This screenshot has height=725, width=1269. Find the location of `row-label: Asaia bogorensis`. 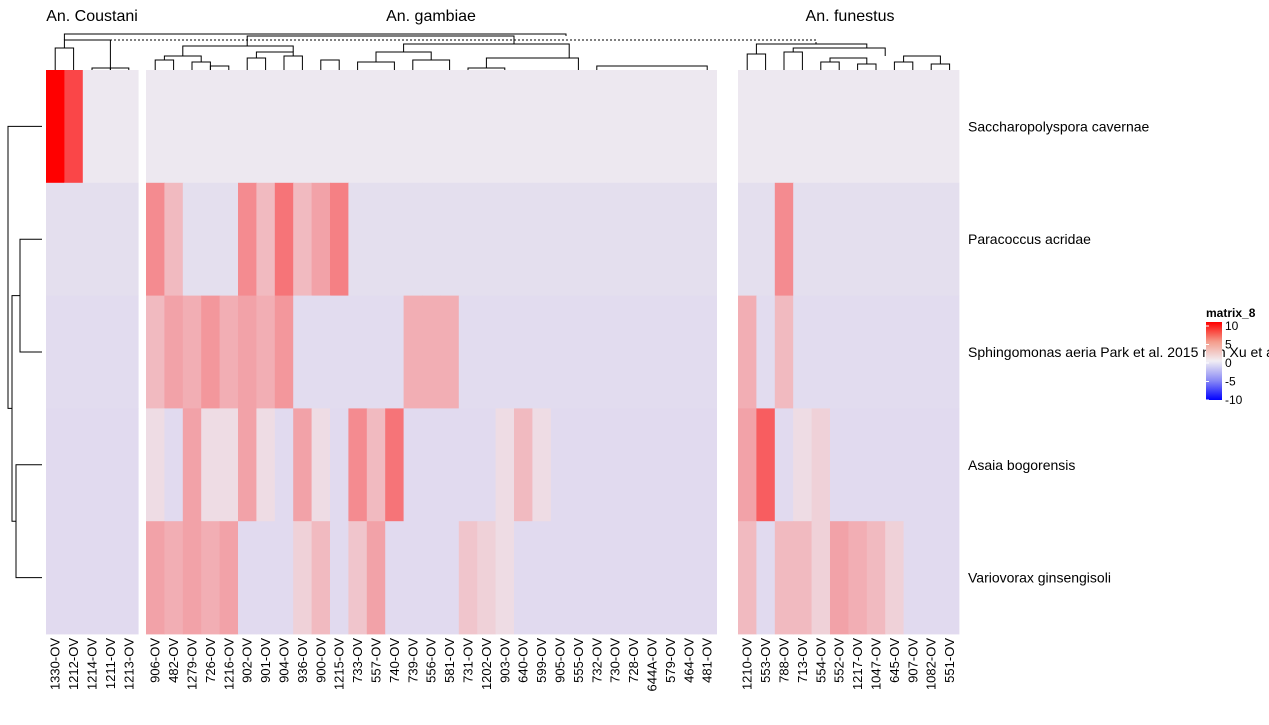

row-label: Asaia bogorensis is located at coordinates (1021, 465).